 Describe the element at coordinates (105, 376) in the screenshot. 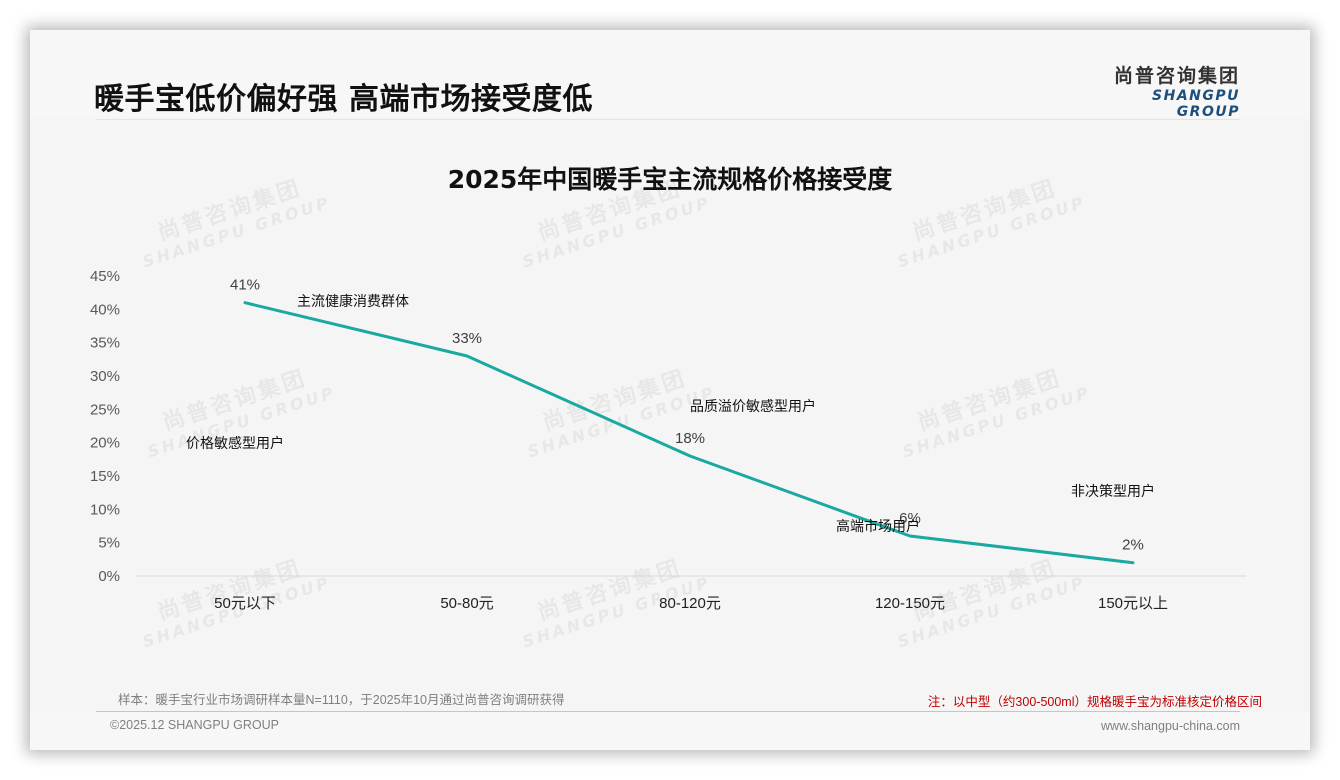

I see `y-tick-label: 30%` at that location.